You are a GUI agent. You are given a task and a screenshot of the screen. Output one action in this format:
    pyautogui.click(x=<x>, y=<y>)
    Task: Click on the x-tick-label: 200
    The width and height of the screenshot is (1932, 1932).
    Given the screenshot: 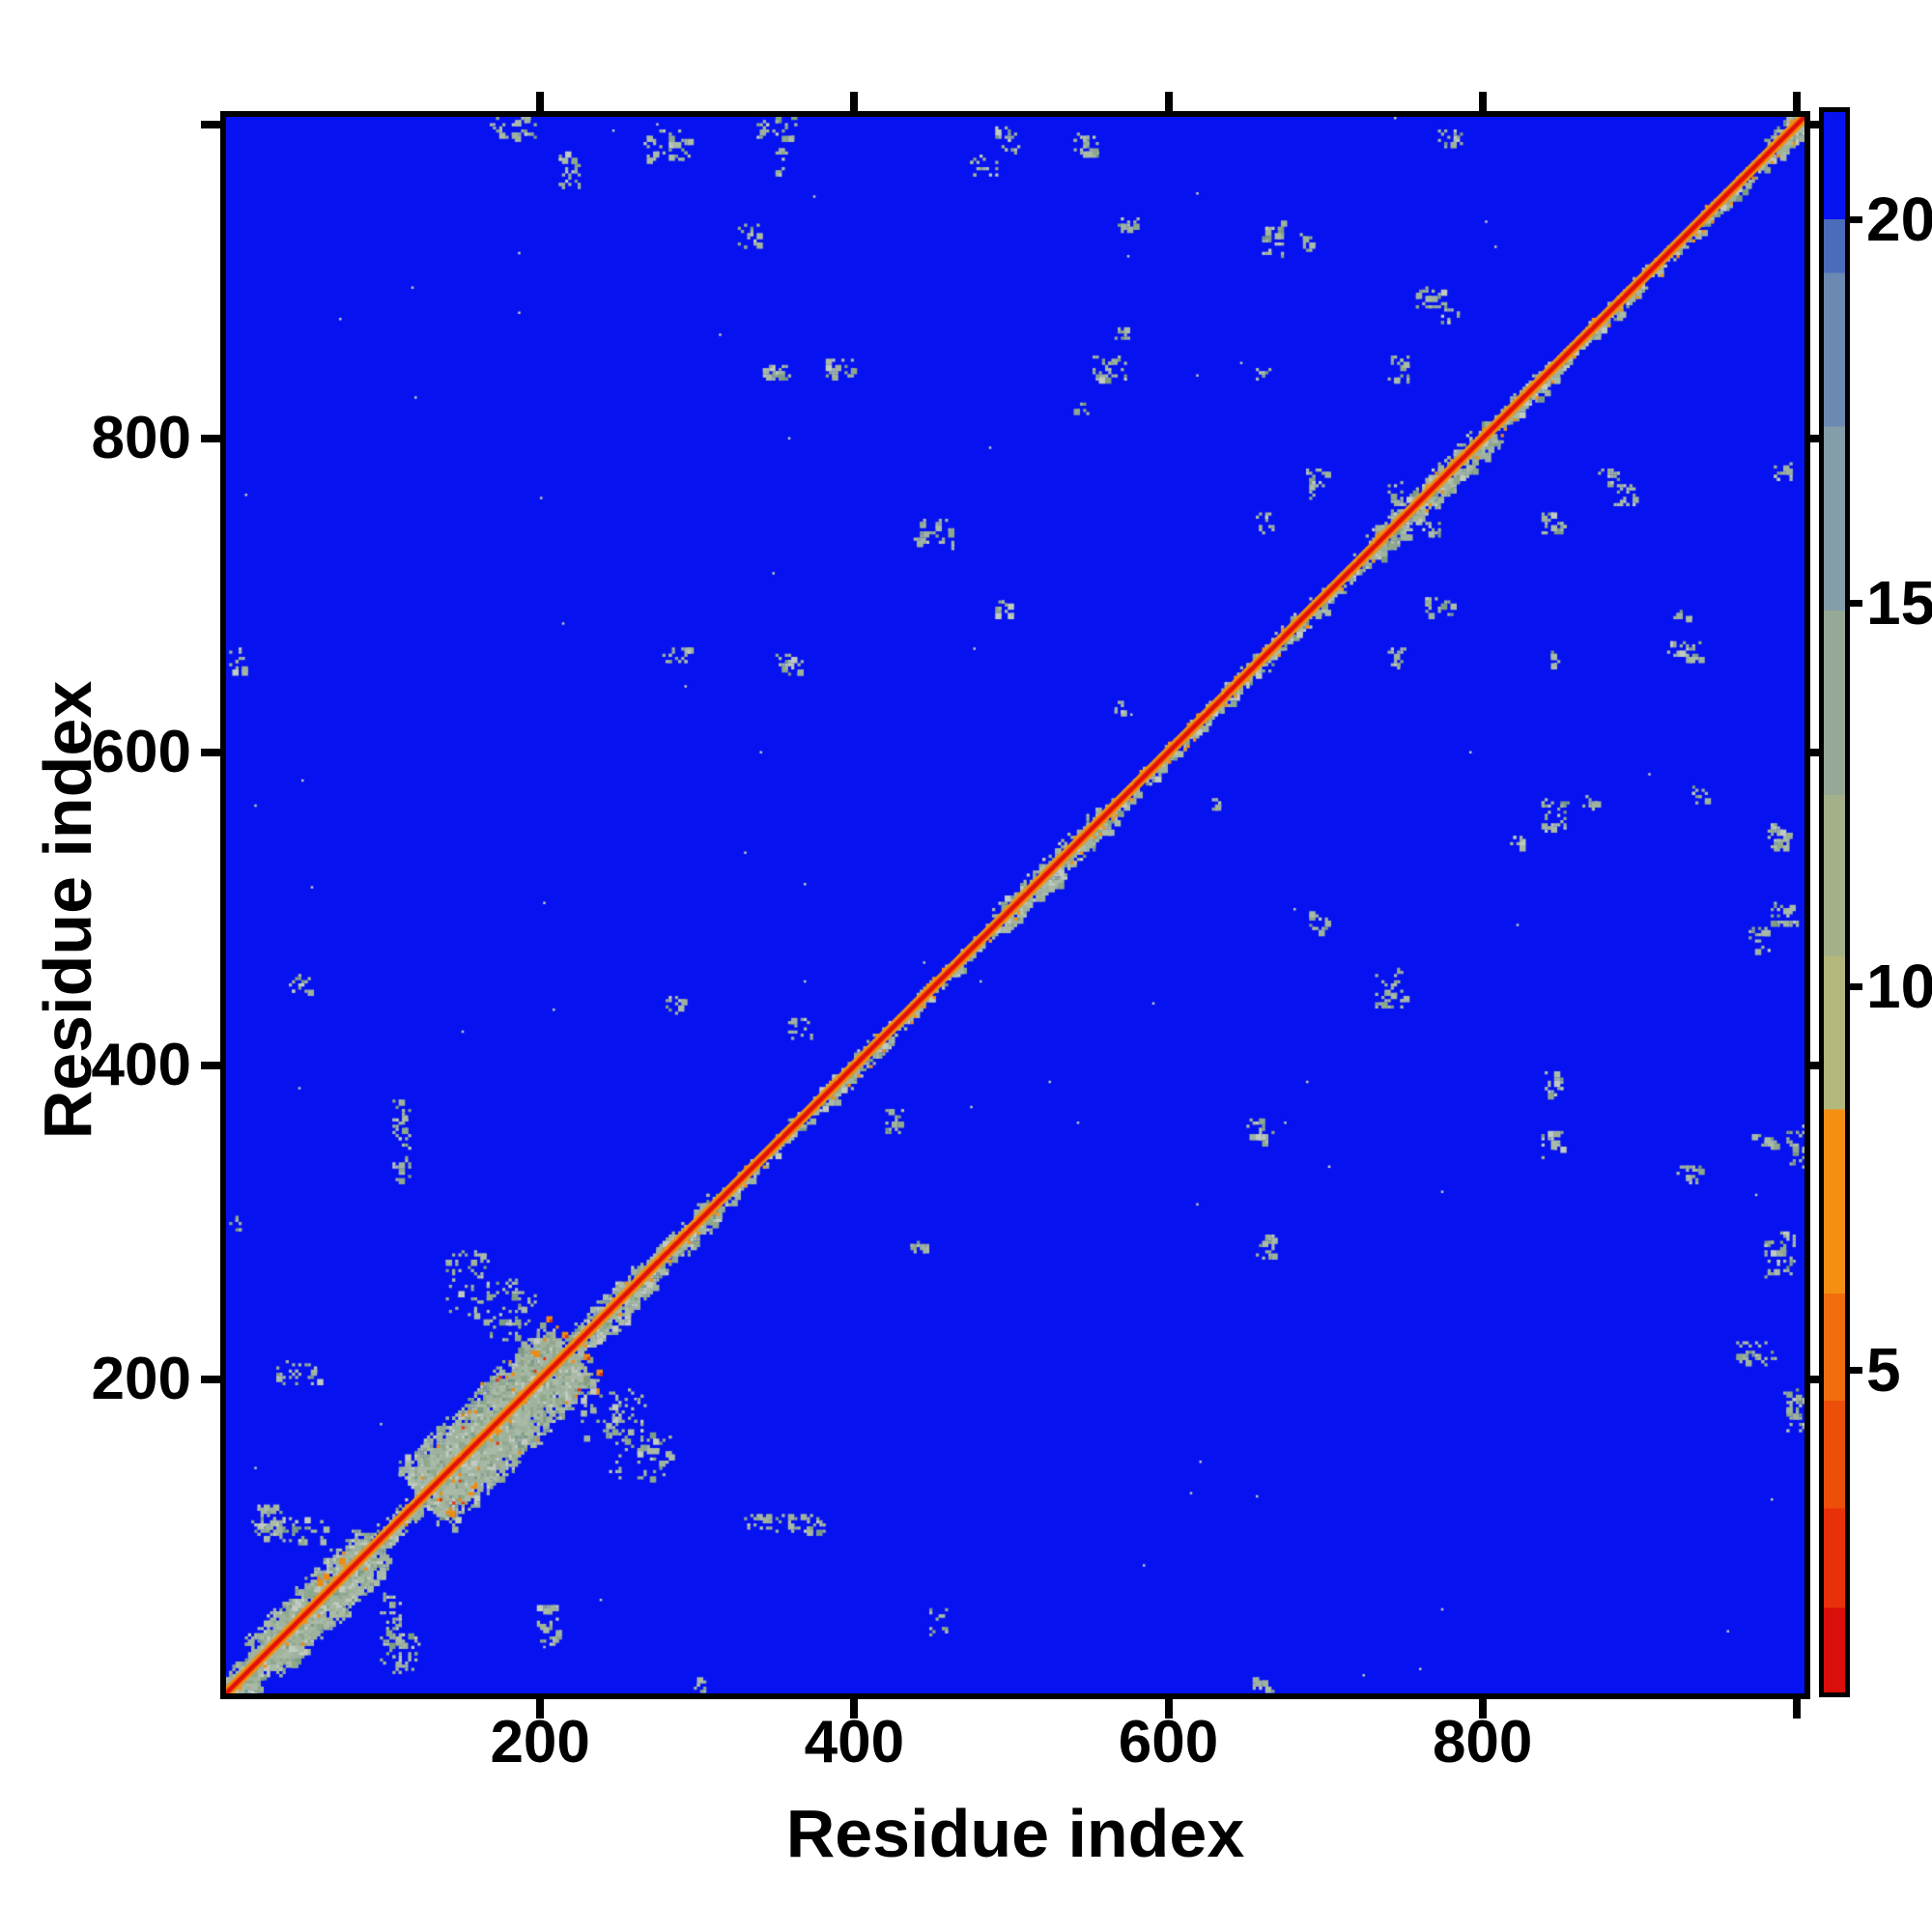 What is the action you would take?
    pyautogui.click(x=540, y=1742)
    